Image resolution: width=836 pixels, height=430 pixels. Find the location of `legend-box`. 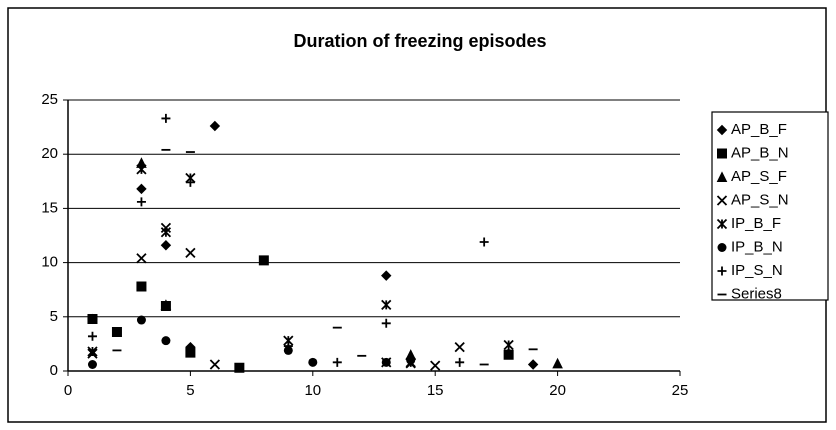

legend-box is located at coordinates (770, 206).